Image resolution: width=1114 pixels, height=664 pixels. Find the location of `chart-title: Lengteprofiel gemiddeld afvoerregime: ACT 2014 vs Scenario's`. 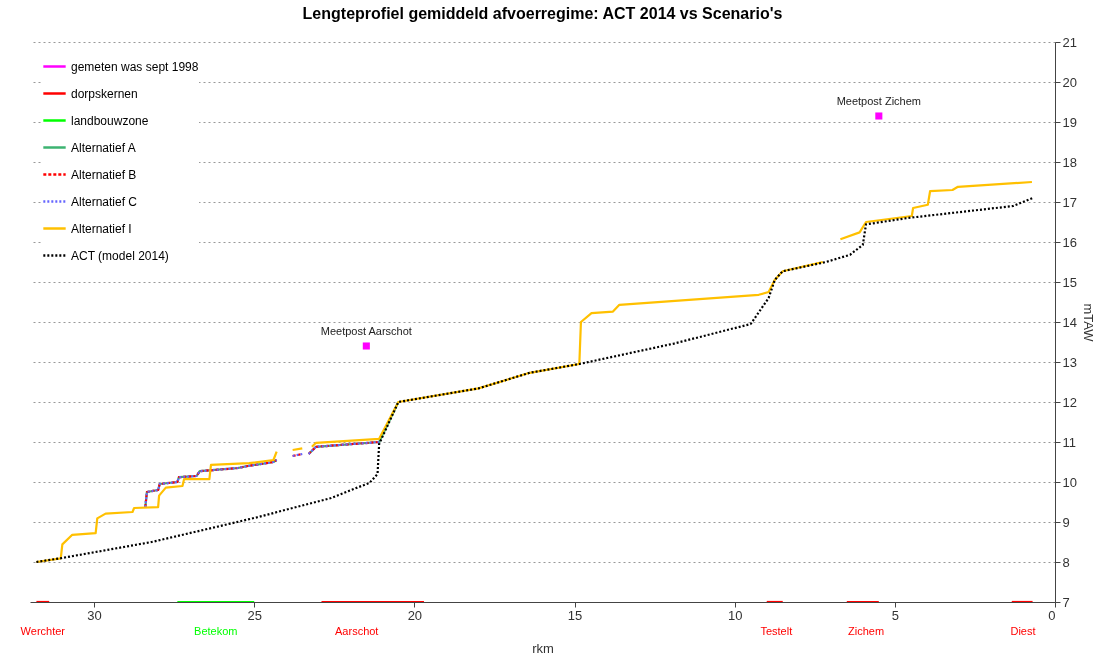

chart-title: Lengteprofiel gemiddeld afvoerregime: ACT 2014 vs Scenario's is located at coordinates (542, 13).